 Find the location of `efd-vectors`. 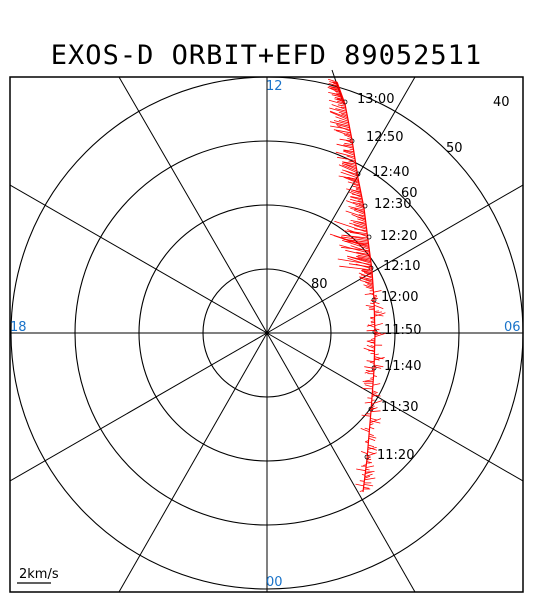

efd-vectors is located at coordinates (356, 285).